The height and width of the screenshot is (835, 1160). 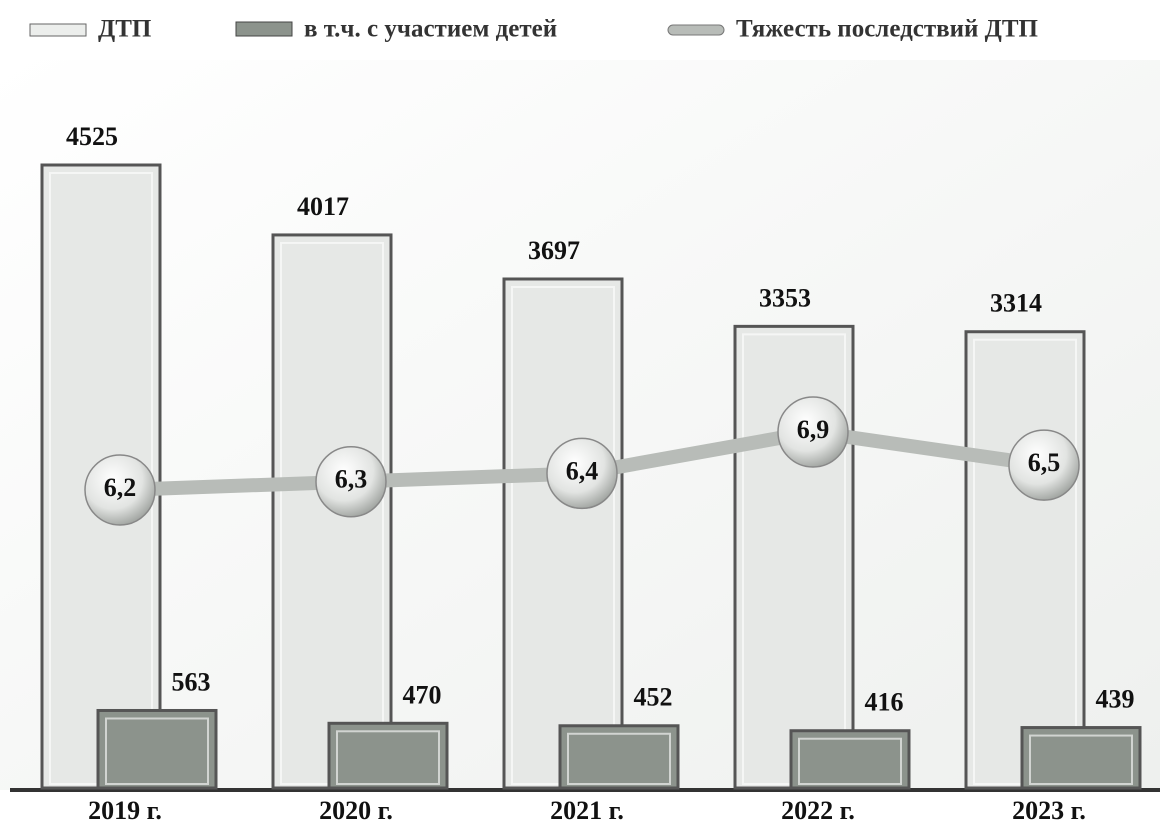 What do you see at coordinates (653, 697) in the screenshot?
I see `value-label: 452` at bounding box center [653, 697].